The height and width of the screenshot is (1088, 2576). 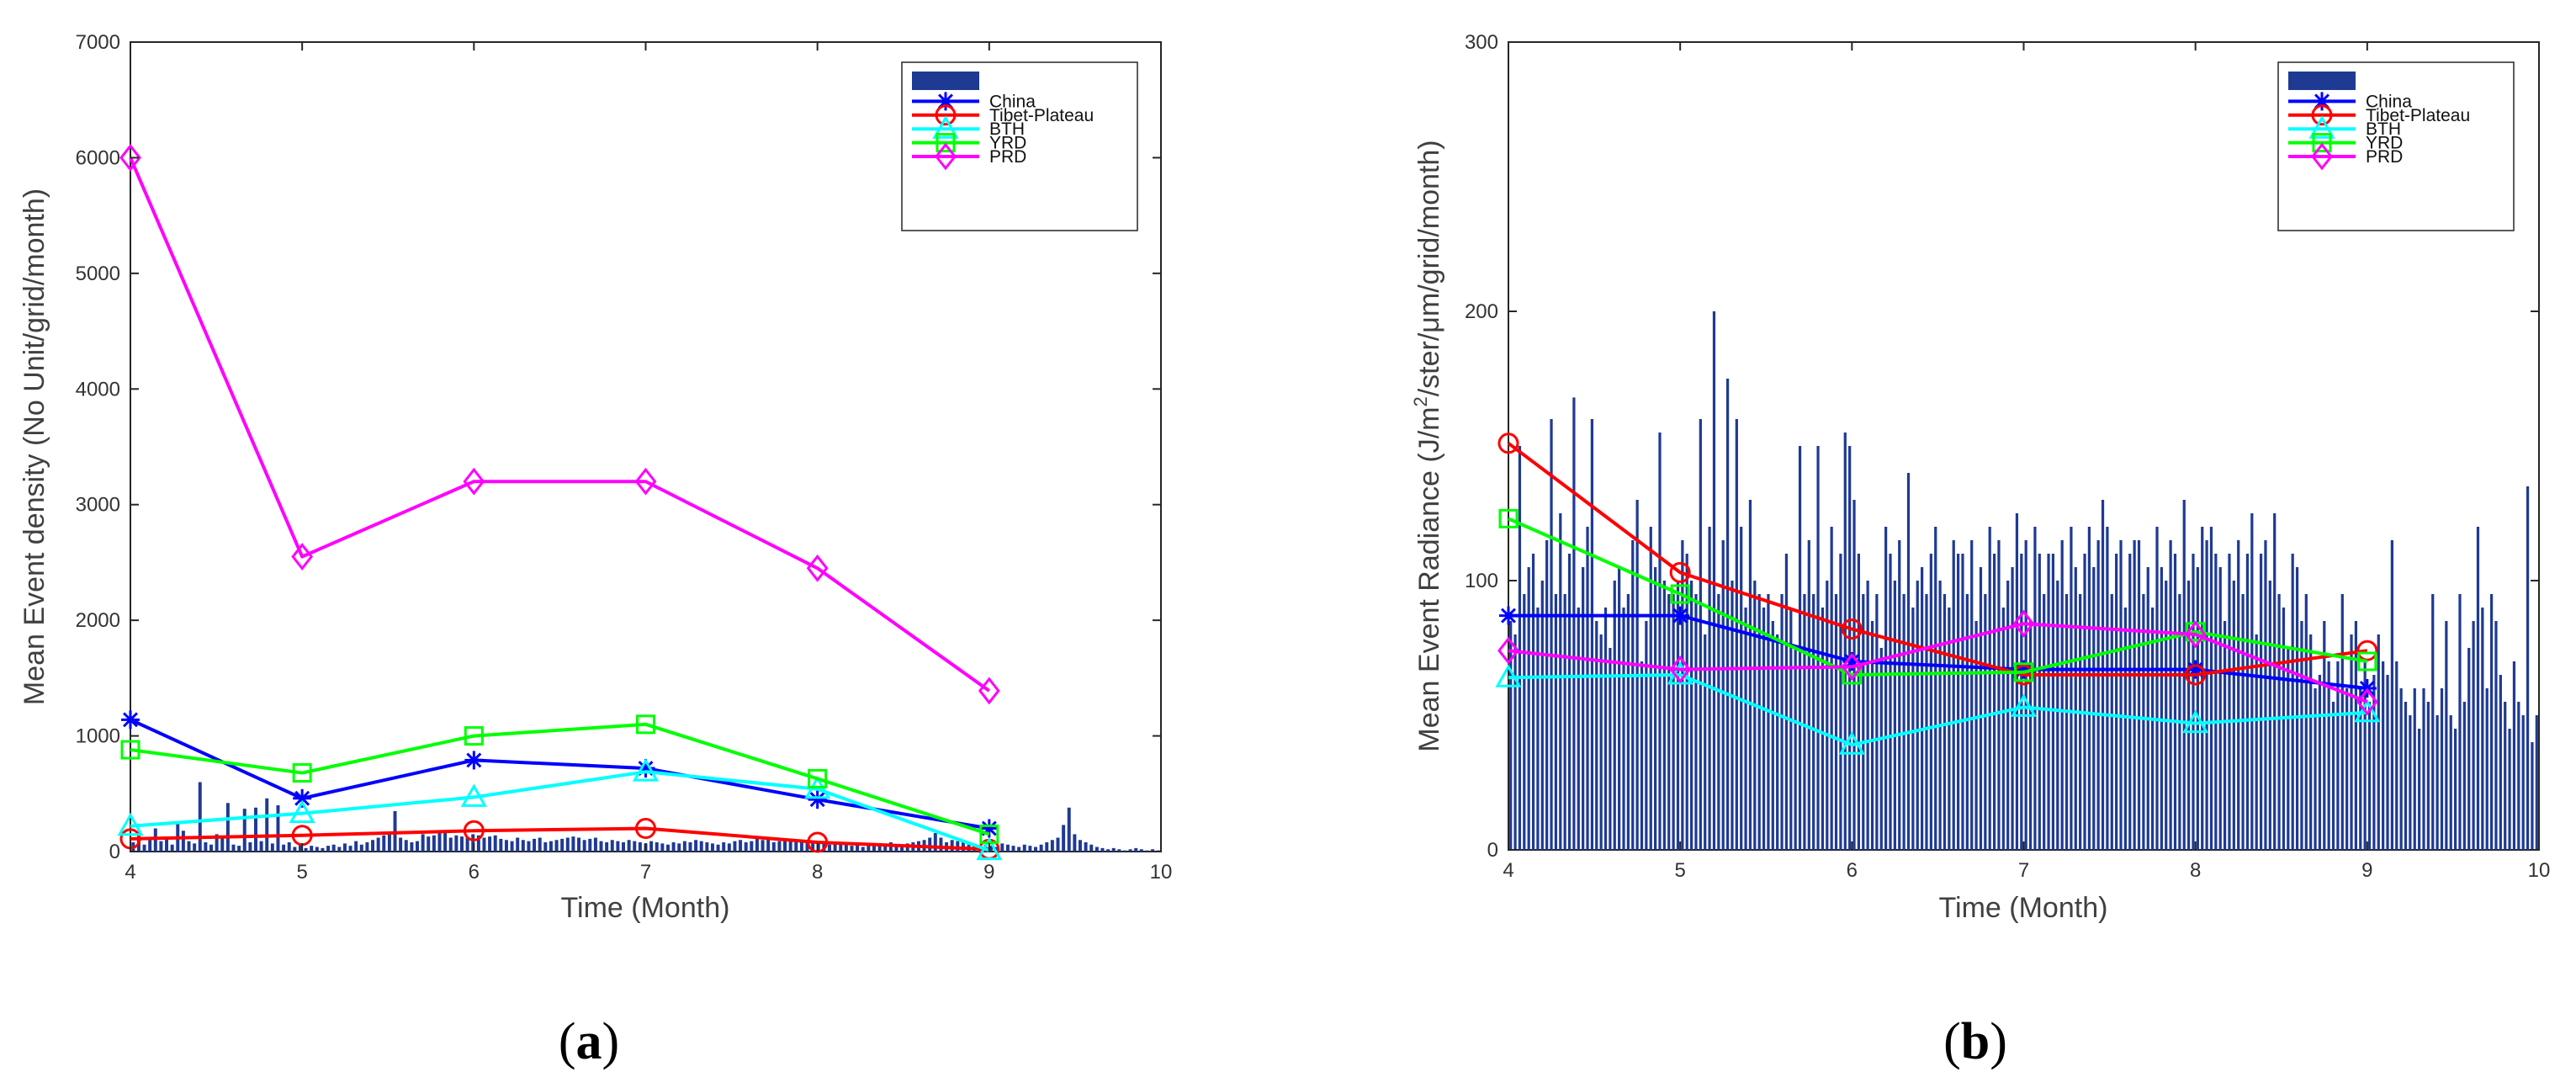 I want to click on legend-label-b-tibet-plateau: Tibet-Plateau, so click(x=2418, y=116).